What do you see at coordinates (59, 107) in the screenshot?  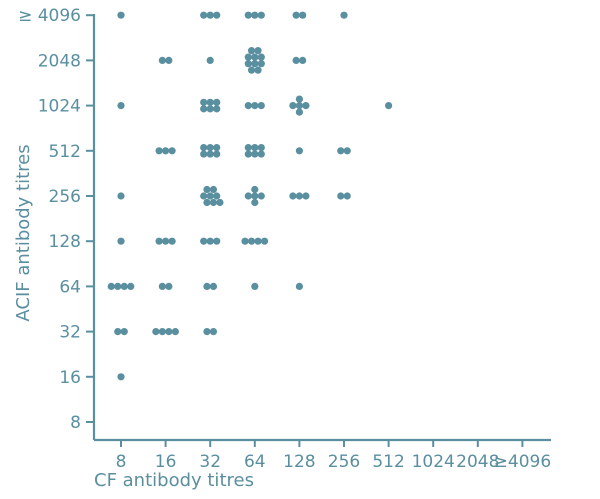 I see `y-tick-label: 1024` at bounding box center [59, 107].